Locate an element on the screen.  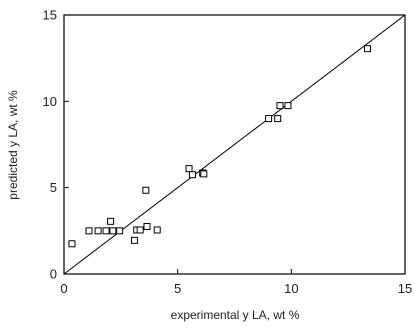
x-tick-label: 0 is located at coordinates (63, 288).